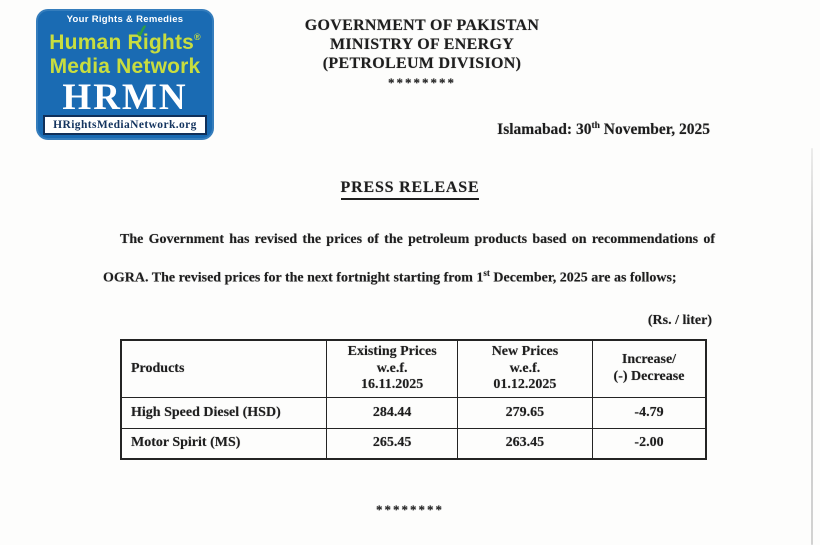 Image resolution: width=820 pixels, height=545 pixels. I want to click on new-price-value: 279.65, so click(524, 412).